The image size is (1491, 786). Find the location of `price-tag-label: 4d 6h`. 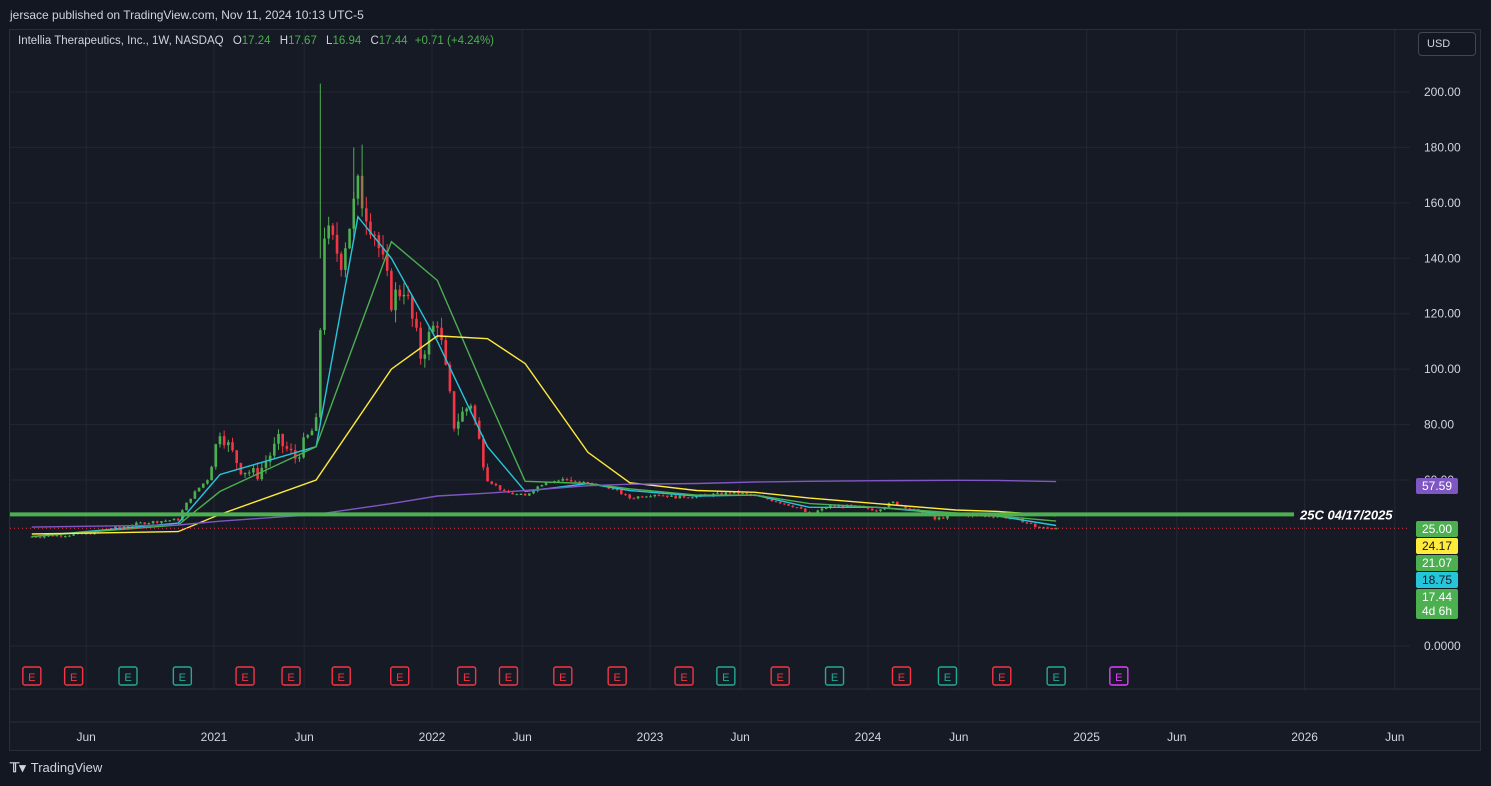

price-tag-label: 4d 6h is located at coordinates (1437, 611).